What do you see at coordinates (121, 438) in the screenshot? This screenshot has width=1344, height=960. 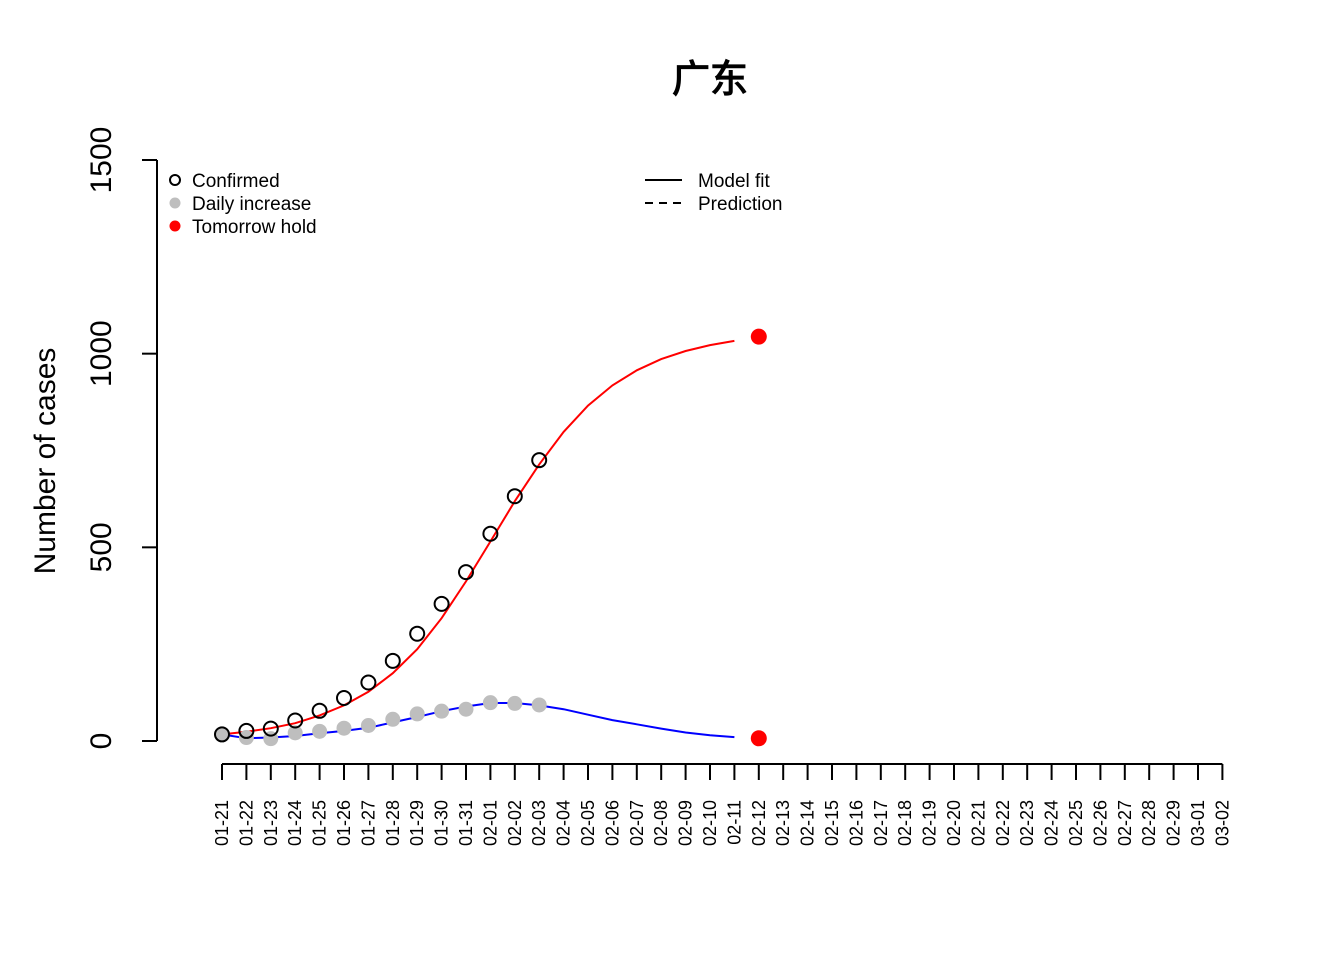 I see `y-axis: 0 500 1000 1500` at bounding box center [121, 438].